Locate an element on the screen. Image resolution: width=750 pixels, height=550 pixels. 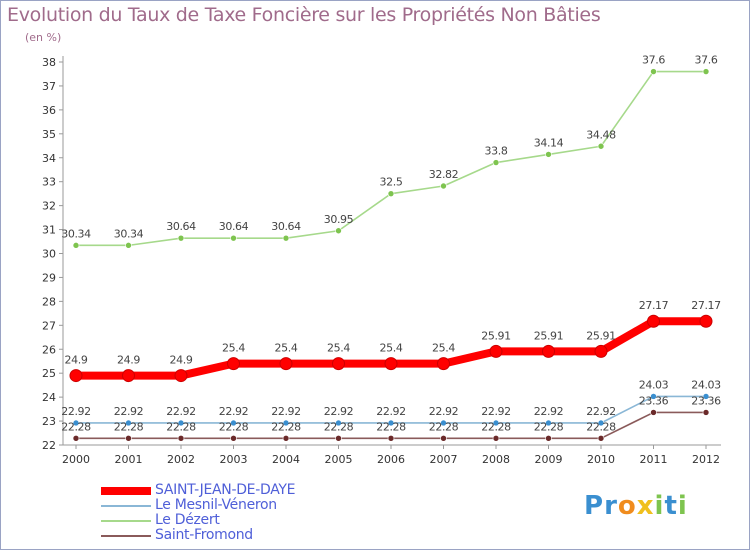
y-tick-label: 32 is located at coordinates (49, 206).